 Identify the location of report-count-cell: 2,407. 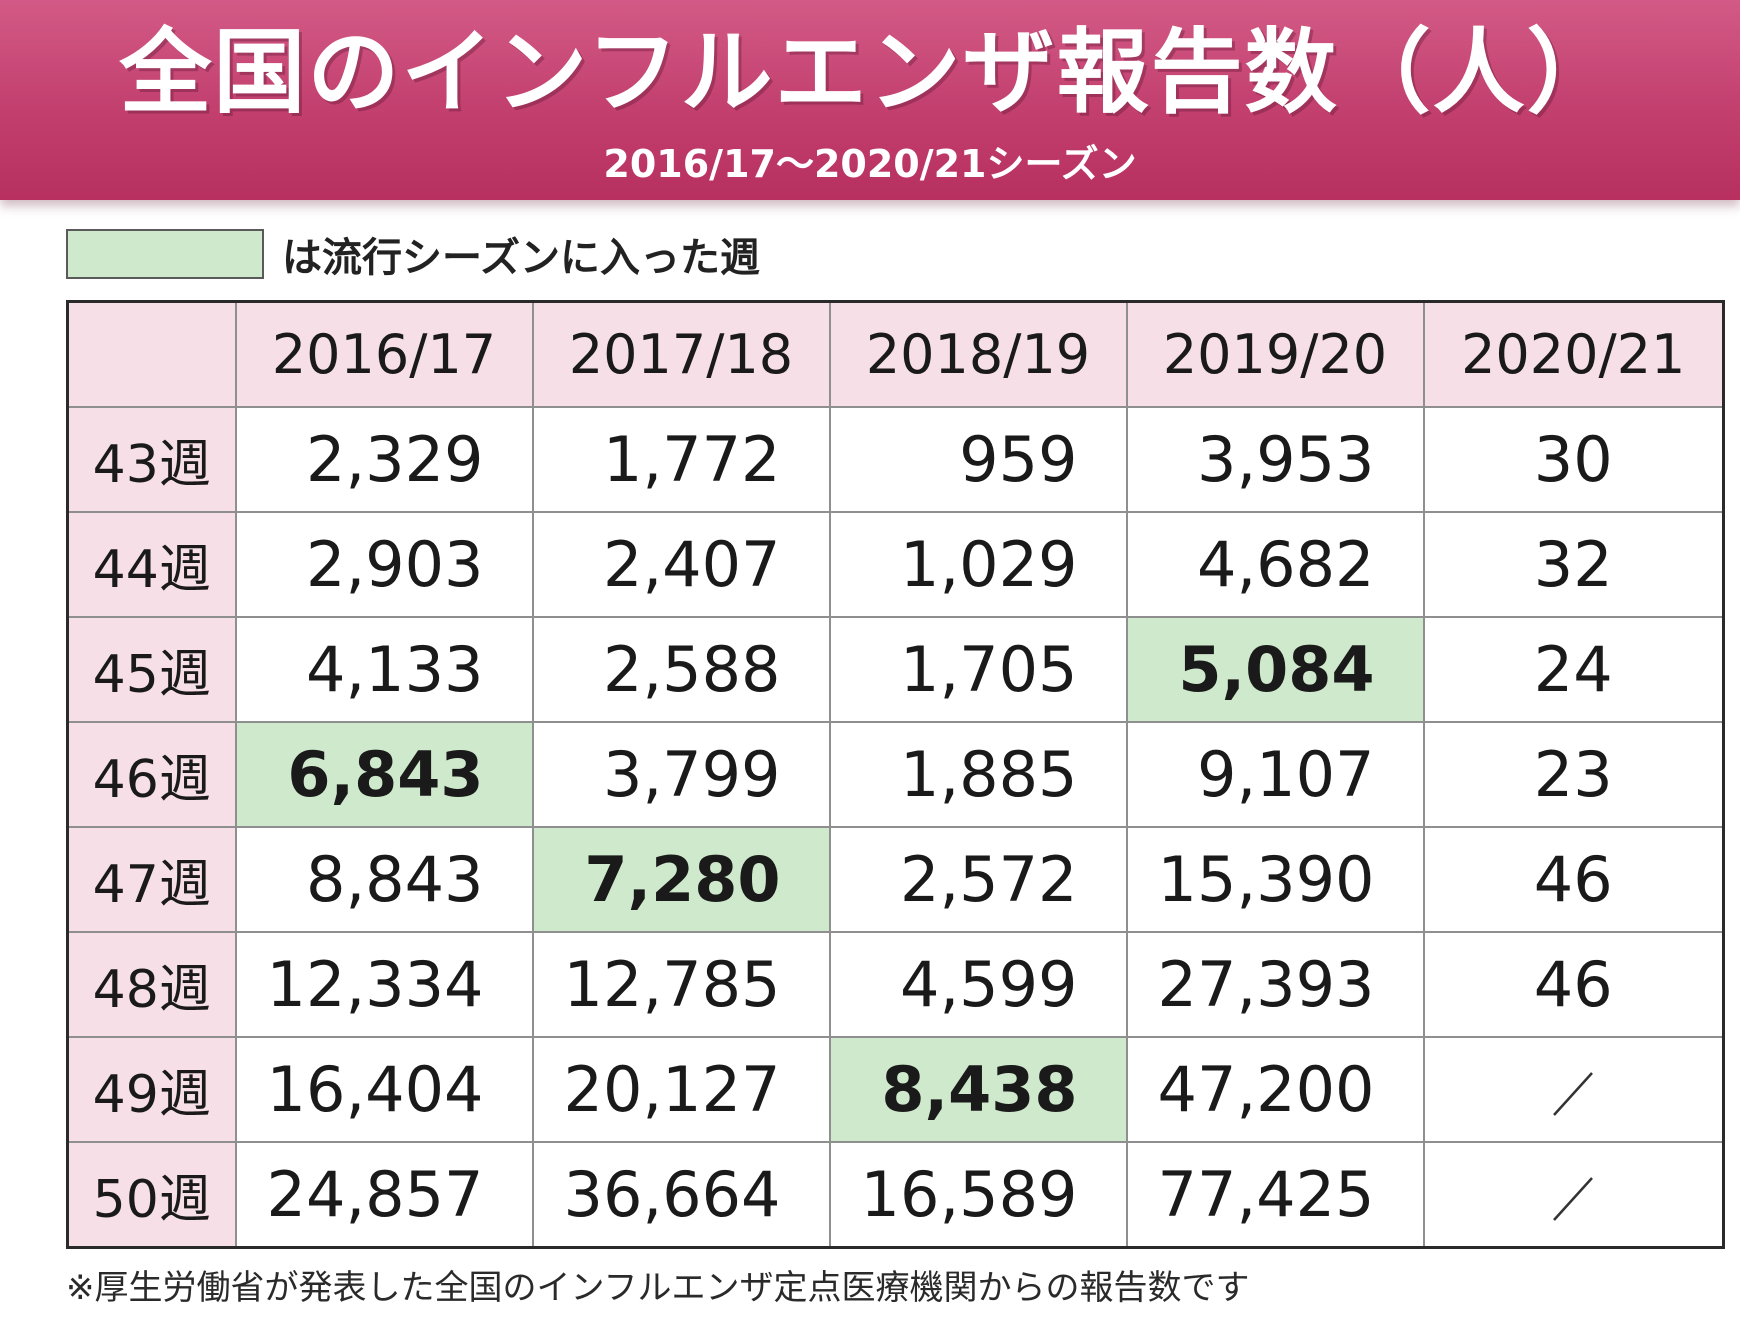
(681, 564).